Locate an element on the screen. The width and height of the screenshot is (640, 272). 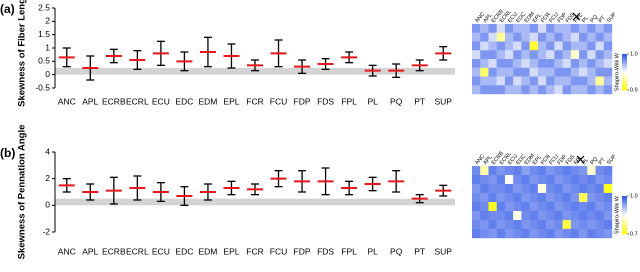
colorbar-tick-label: 1.0 is located at coordinates (634, 196).